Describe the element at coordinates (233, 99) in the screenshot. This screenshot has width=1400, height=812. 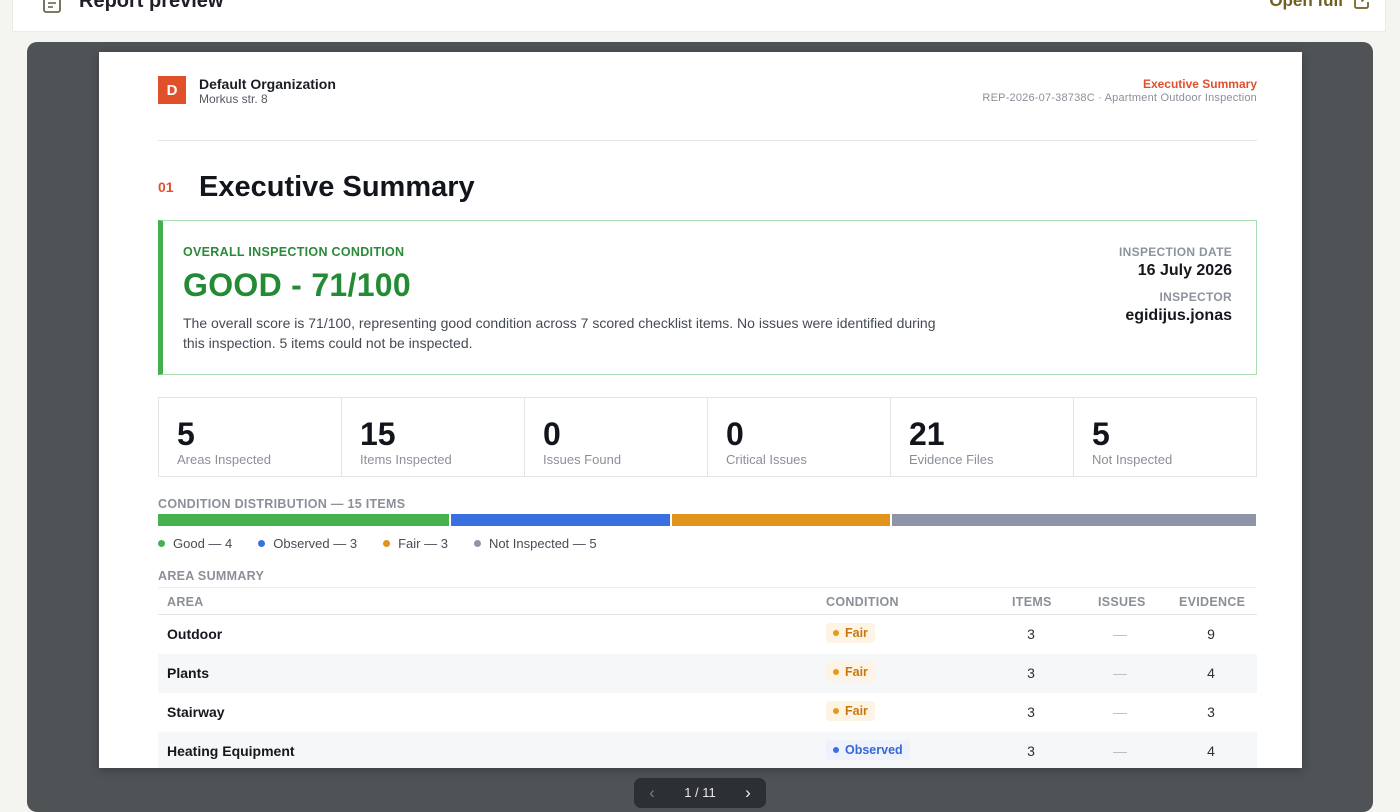
I see `org-address: Morkus str. 8` at that location.